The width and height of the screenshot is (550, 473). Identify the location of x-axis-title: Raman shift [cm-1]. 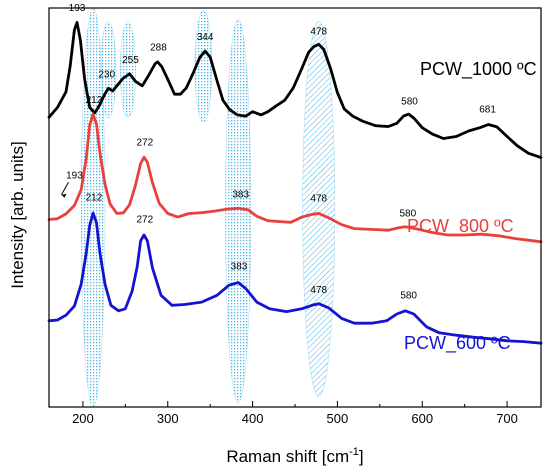
(294, 456).